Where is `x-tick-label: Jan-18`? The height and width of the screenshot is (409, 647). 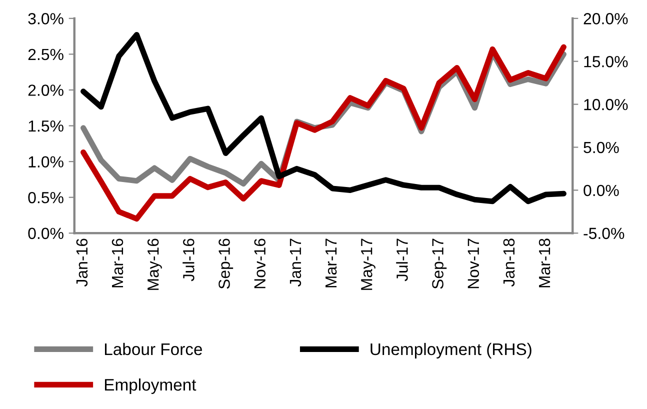 x-tick-label: Jan-18 is located at coordinates (509, 262).